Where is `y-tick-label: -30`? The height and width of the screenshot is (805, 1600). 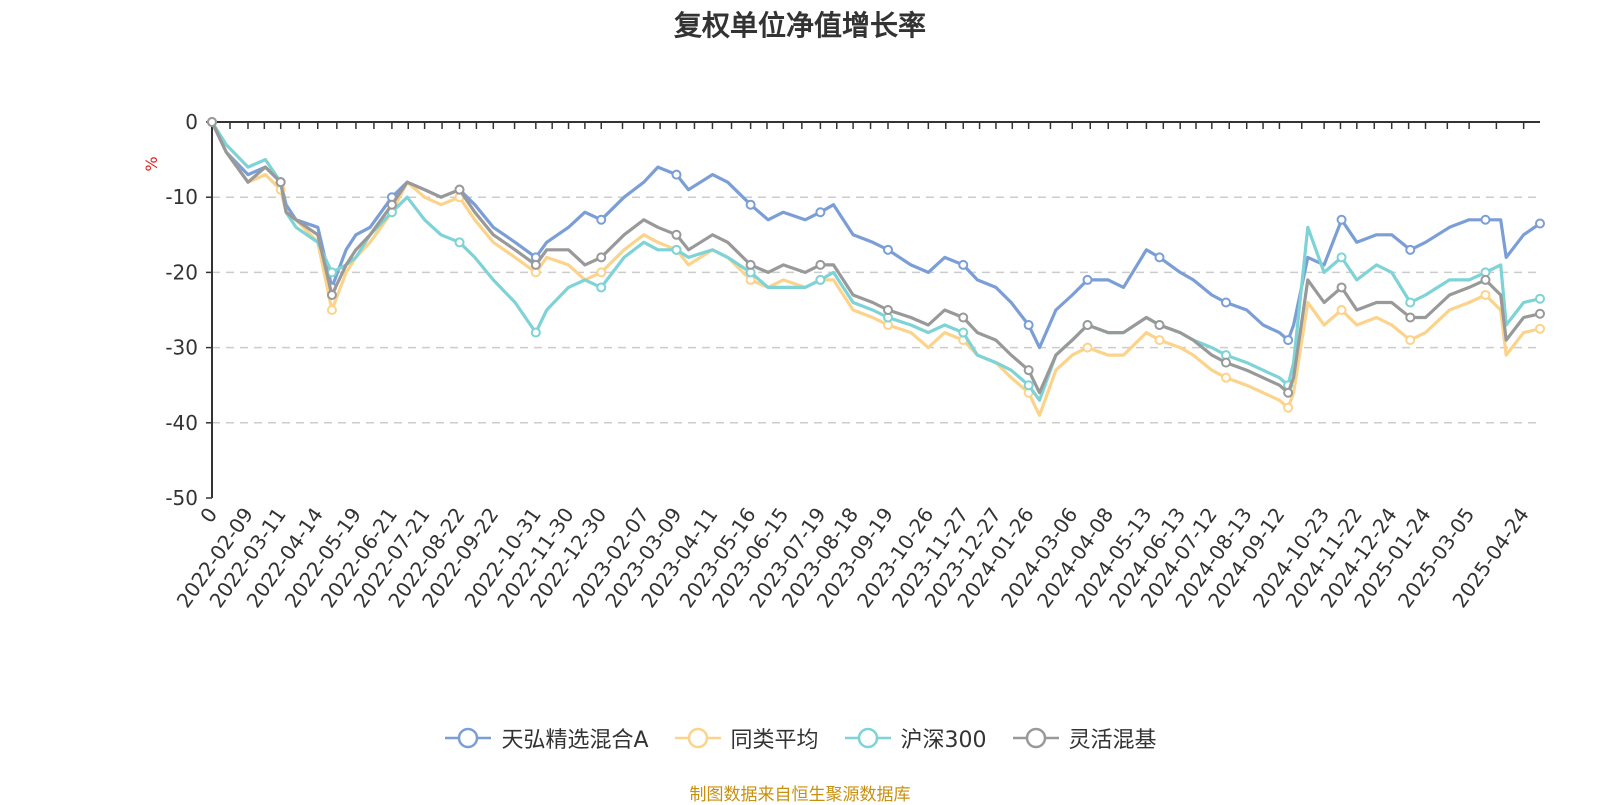
y-tick-label: -30 is located at coordinates (181, 348).